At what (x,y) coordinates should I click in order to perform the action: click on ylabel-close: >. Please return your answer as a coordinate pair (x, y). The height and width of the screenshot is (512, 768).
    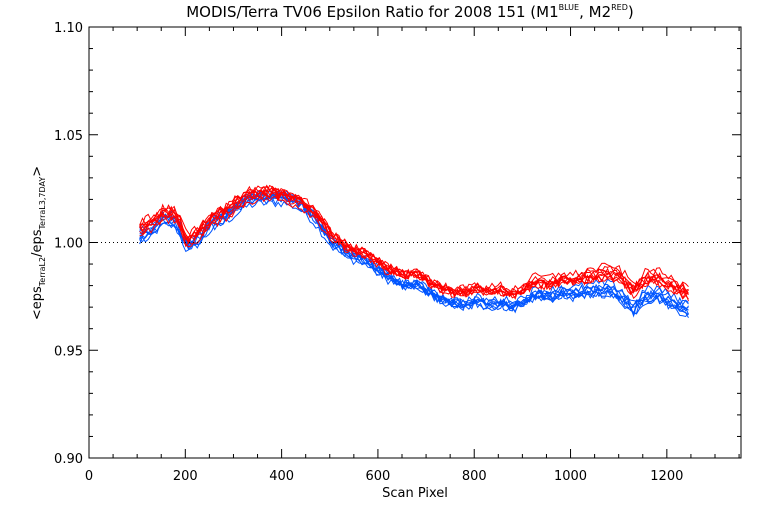
    Looking at the image, I should click on (37, 171).